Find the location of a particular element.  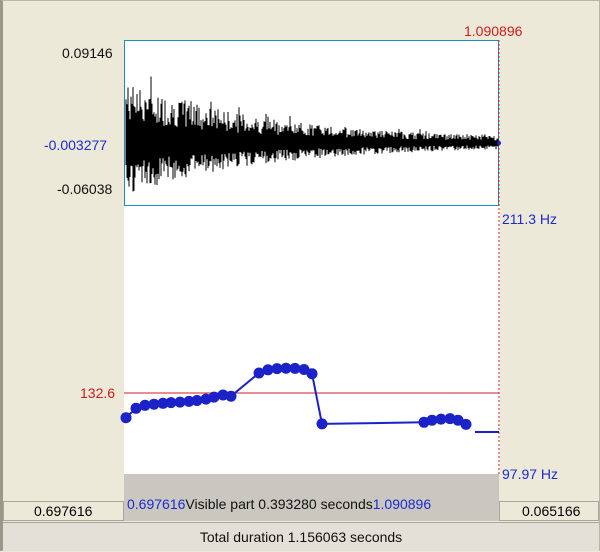

cursor-time-label: 1.090896 is located at coordinates (493, 31).